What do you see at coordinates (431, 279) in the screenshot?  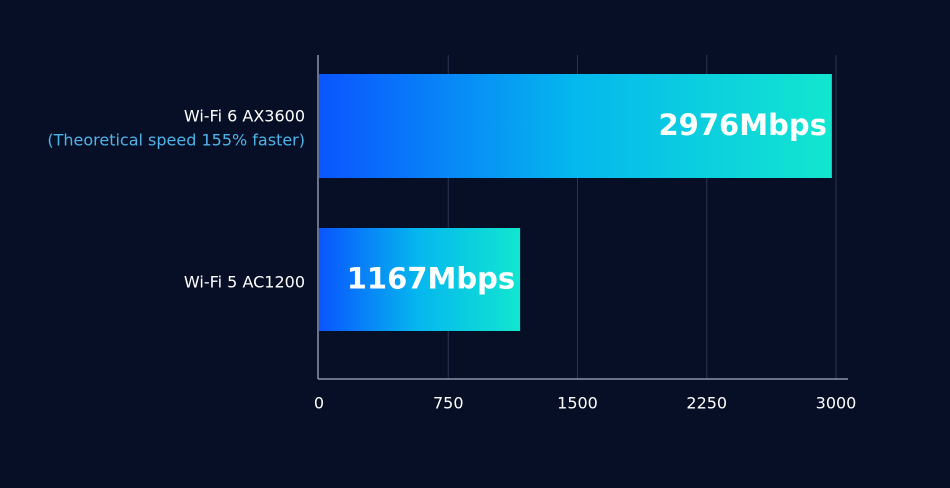 I see `value-label: 1167Mbps` at bounding box center [431, 279].